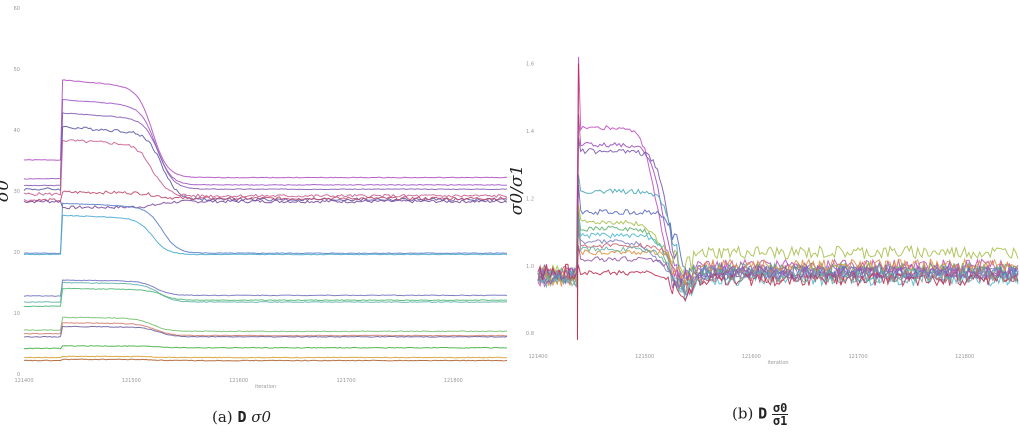  What do you see at coordinates (261, 417) in the screenshot?
I see `caption-a-symbol: σ0` at bounding box center [261, 417].